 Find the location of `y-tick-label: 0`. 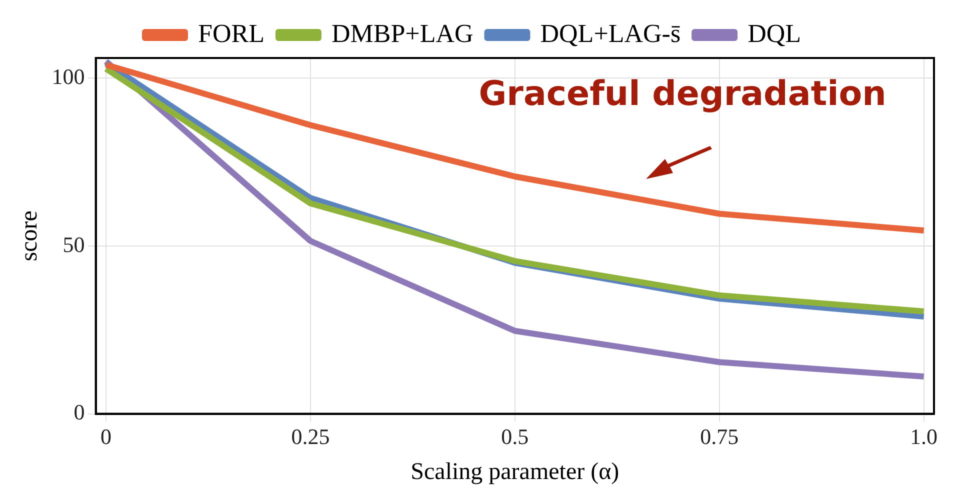

y-tick-label: 0 is located at coordinates (79, 412).